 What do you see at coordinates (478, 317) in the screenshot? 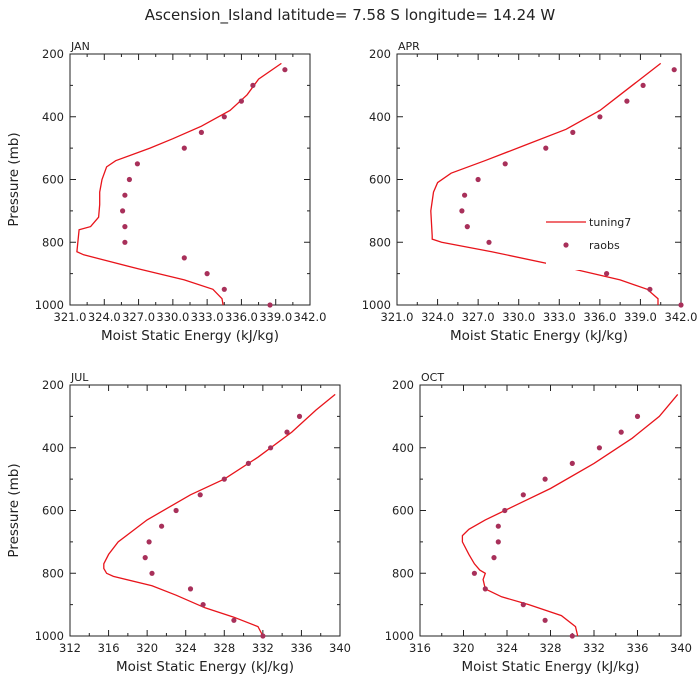
I see `x-tick-label: 327.0` at bounding box center [478, 317].